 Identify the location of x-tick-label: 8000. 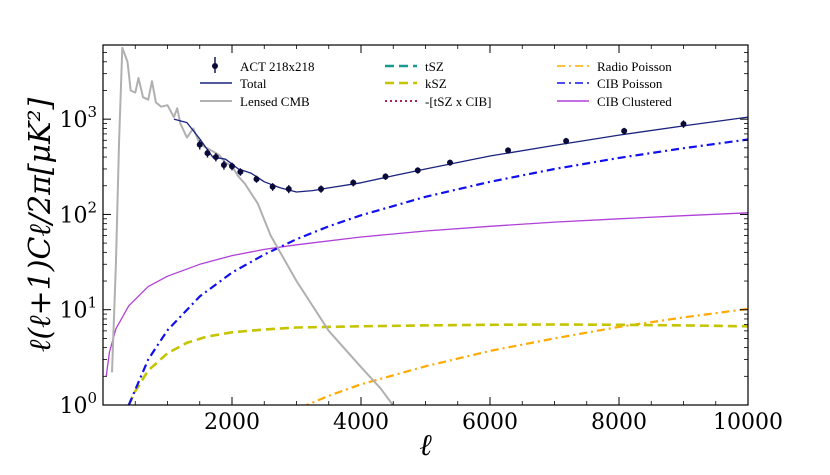
(619, 422).